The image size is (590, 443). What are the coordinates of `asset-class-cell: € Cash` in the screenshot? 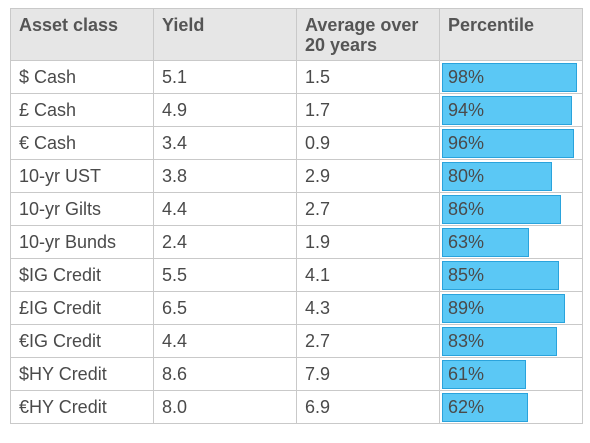 It's located at (82, 143).